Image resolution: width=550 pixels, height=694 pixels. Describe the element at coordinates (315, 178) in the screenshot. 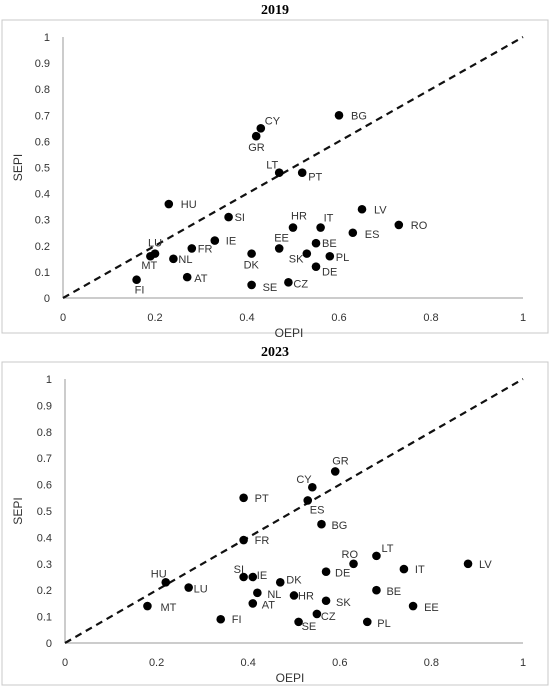

I see `point-label-PT: PT` at that location.